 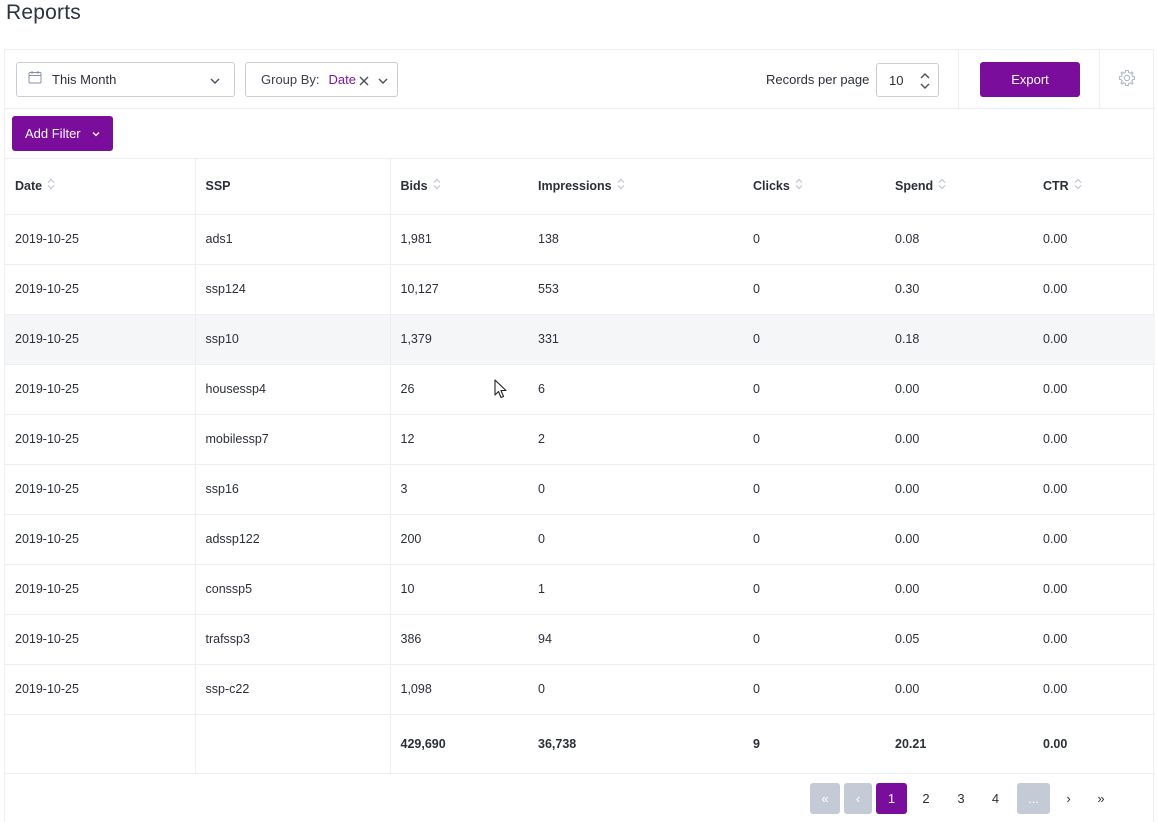 What do you see at coordinates (580, 339) in the screenshot?
I see `table-row: 2019-10-25 ssp10 1,379 331 0 0.18 0.00` at bounding box center [580, 339].